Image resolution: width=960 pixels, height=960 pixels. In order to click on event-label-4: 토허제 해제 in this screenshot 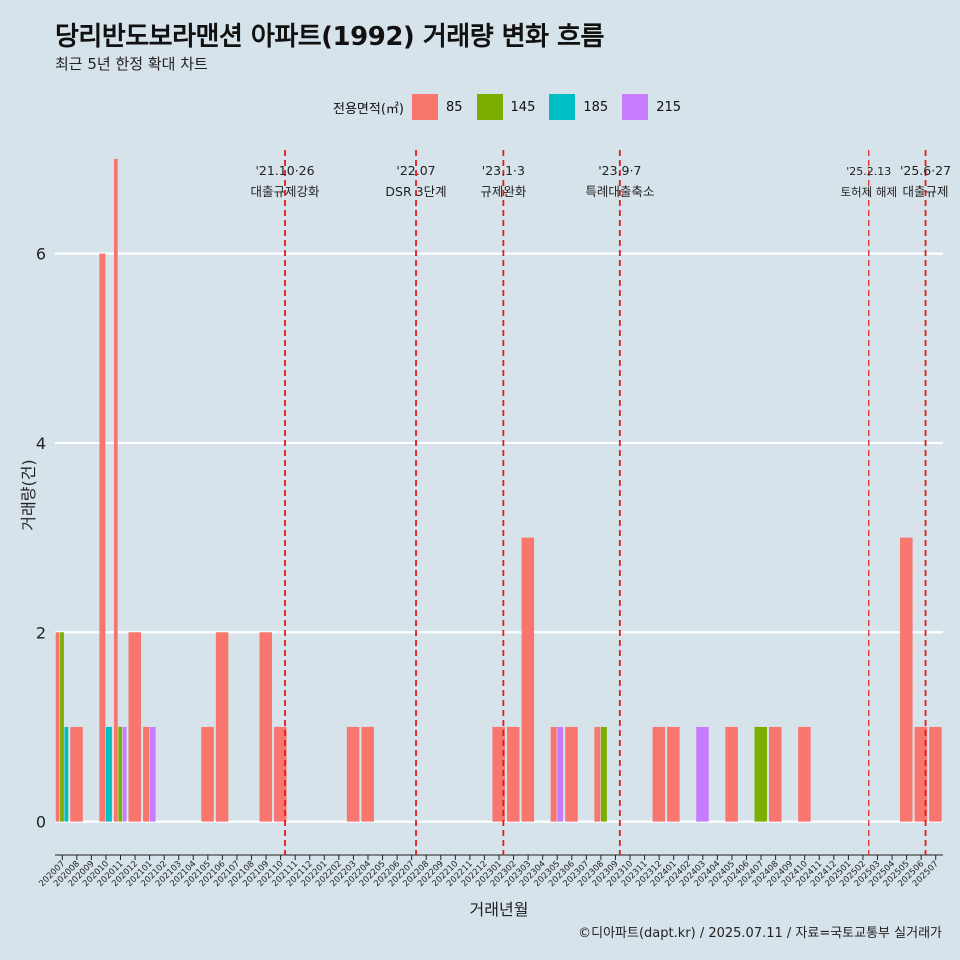, I will do `click(868, 192)`.